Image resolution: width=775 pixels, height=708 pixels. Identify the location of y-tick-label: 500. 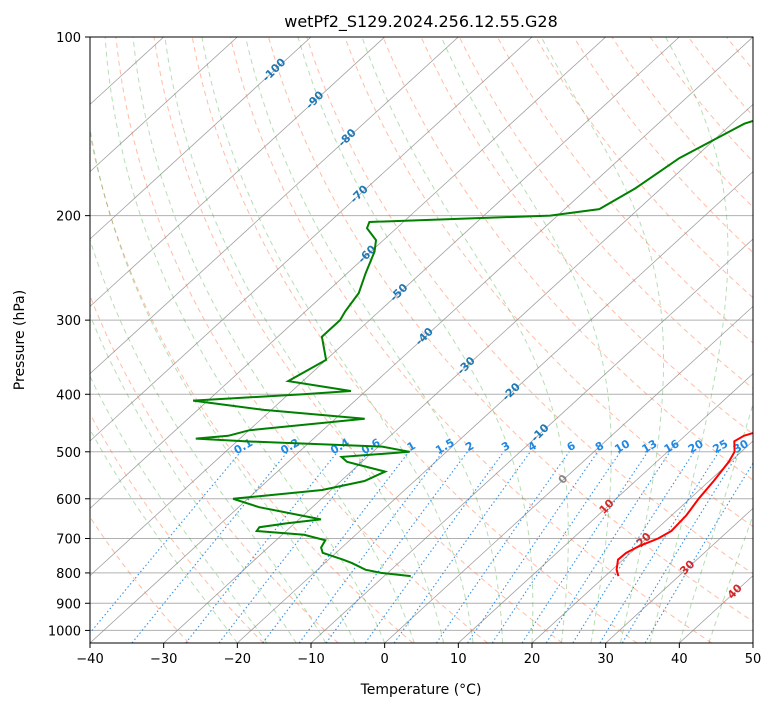
(68, 453).